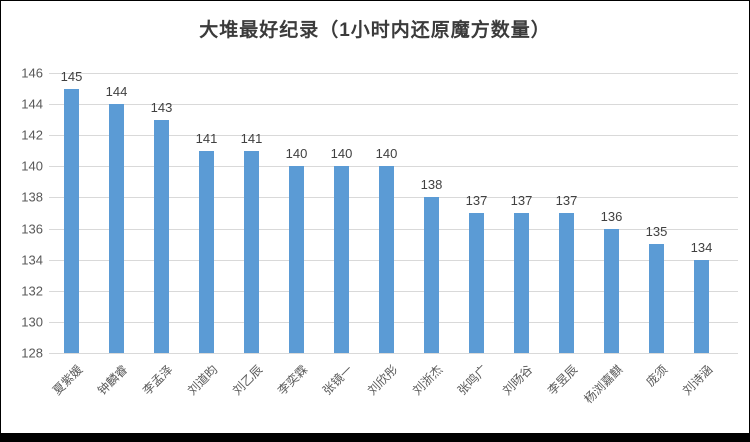 The height and width of the screenshot is (442, 750). What do you see at coordinates (32, 135) in the screenshot?
I see `y-axis-tick-142: 142` at bounding box center [32, 135].